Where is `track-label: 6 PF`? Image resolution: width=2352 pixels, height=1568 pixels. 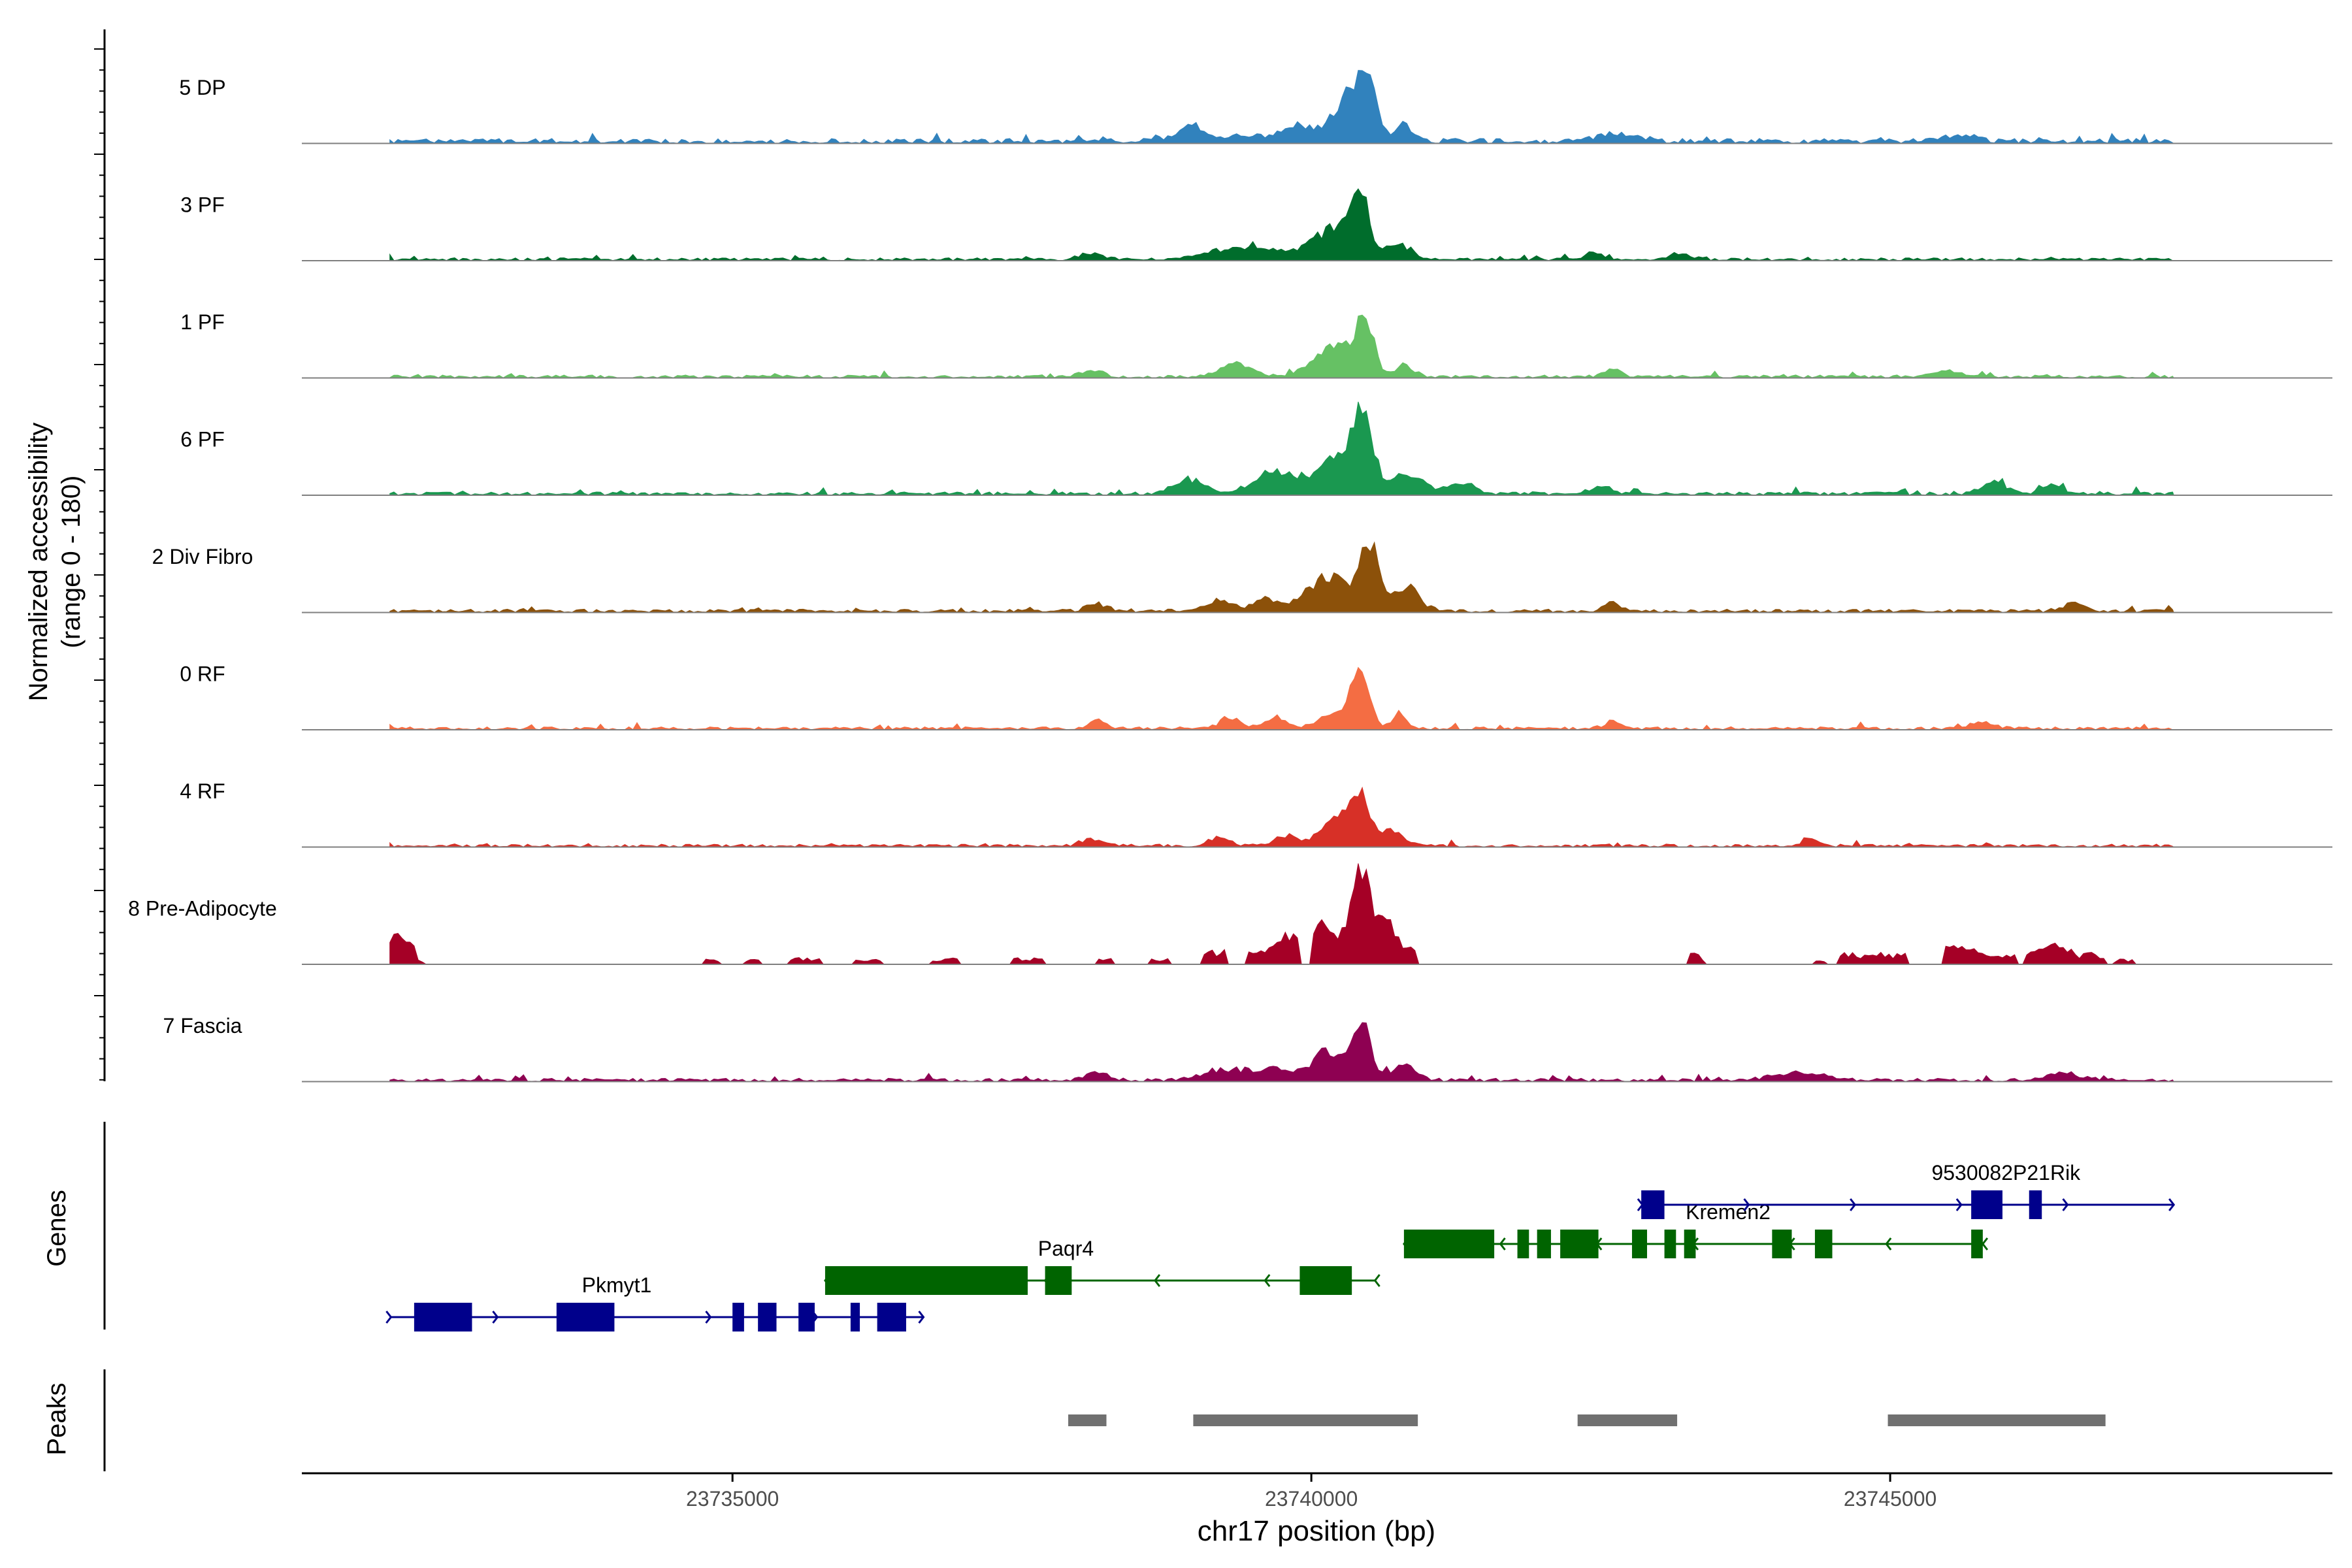
track-label: 6 PF is located at coordinates (202, 439).